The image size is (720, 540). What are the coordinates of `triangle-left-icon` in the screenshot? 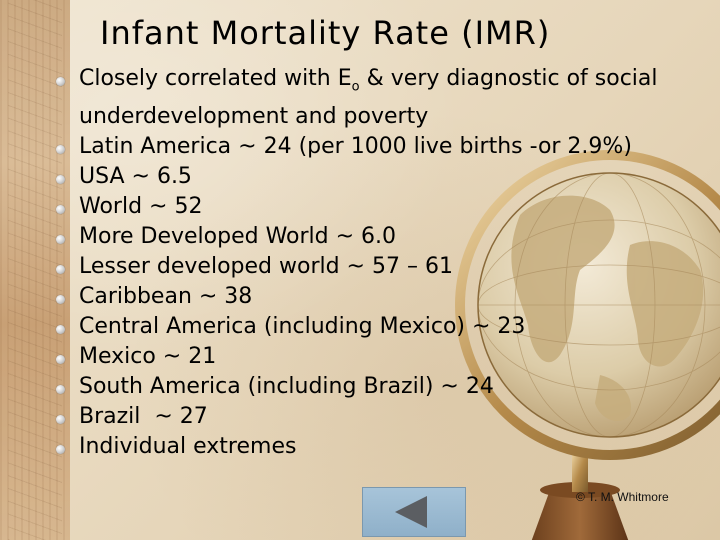 It's located at (411, 512).